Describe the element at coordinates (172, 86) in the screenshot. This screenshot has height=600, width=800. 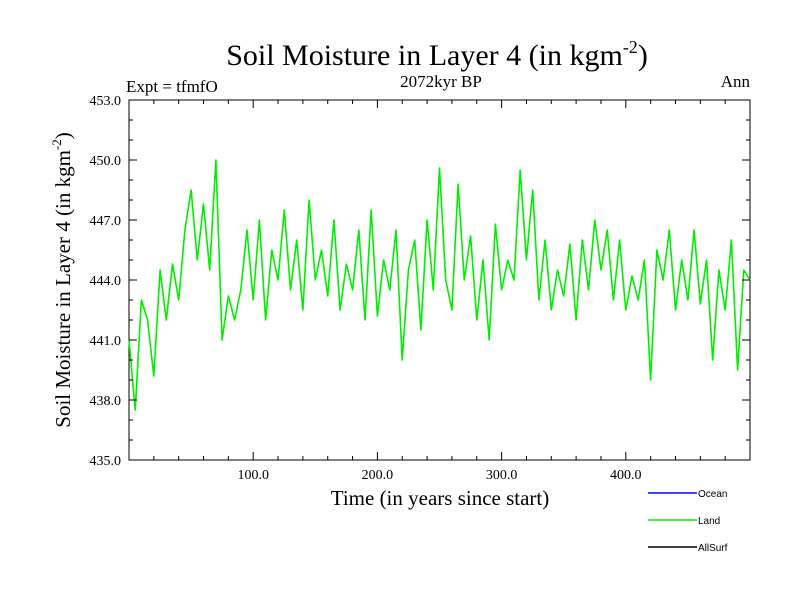
I see `experiment-label: Expt = tfmfO` at that location.